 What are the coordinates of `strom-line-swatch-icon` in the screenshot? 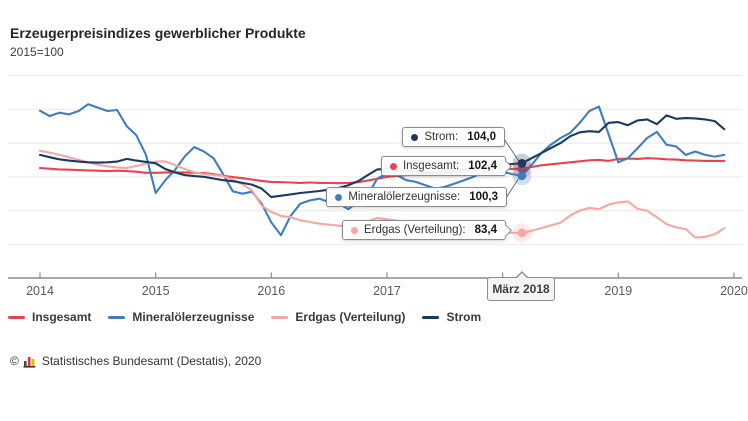 It's located at (431, 317).